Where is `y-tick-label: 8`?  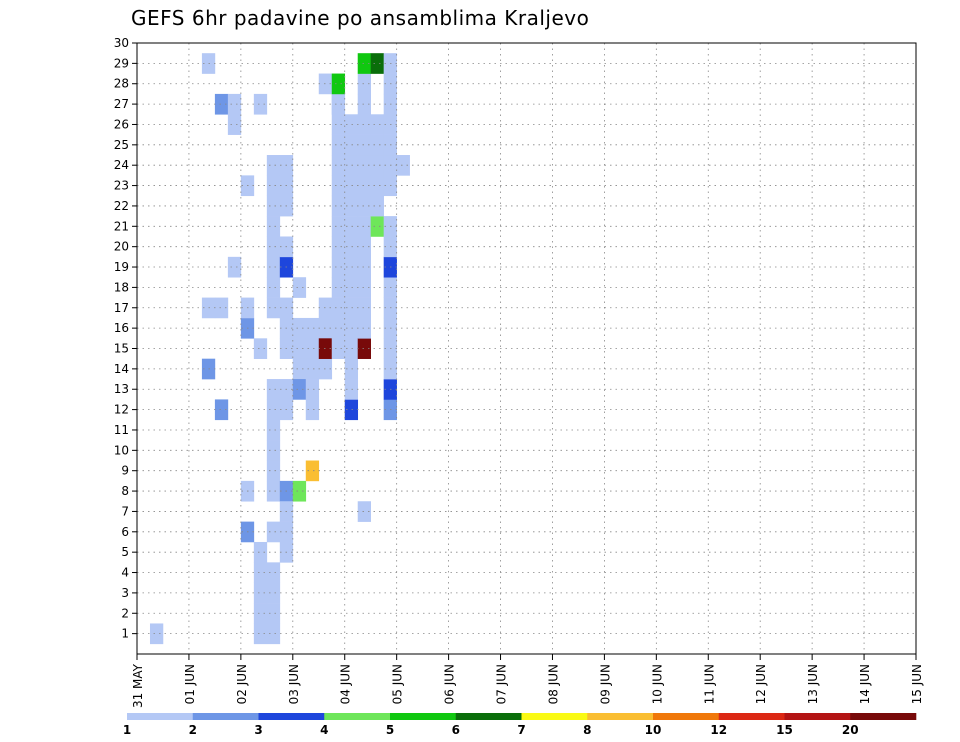
y-tick-label: 8 is located at coordinates (125, 491).